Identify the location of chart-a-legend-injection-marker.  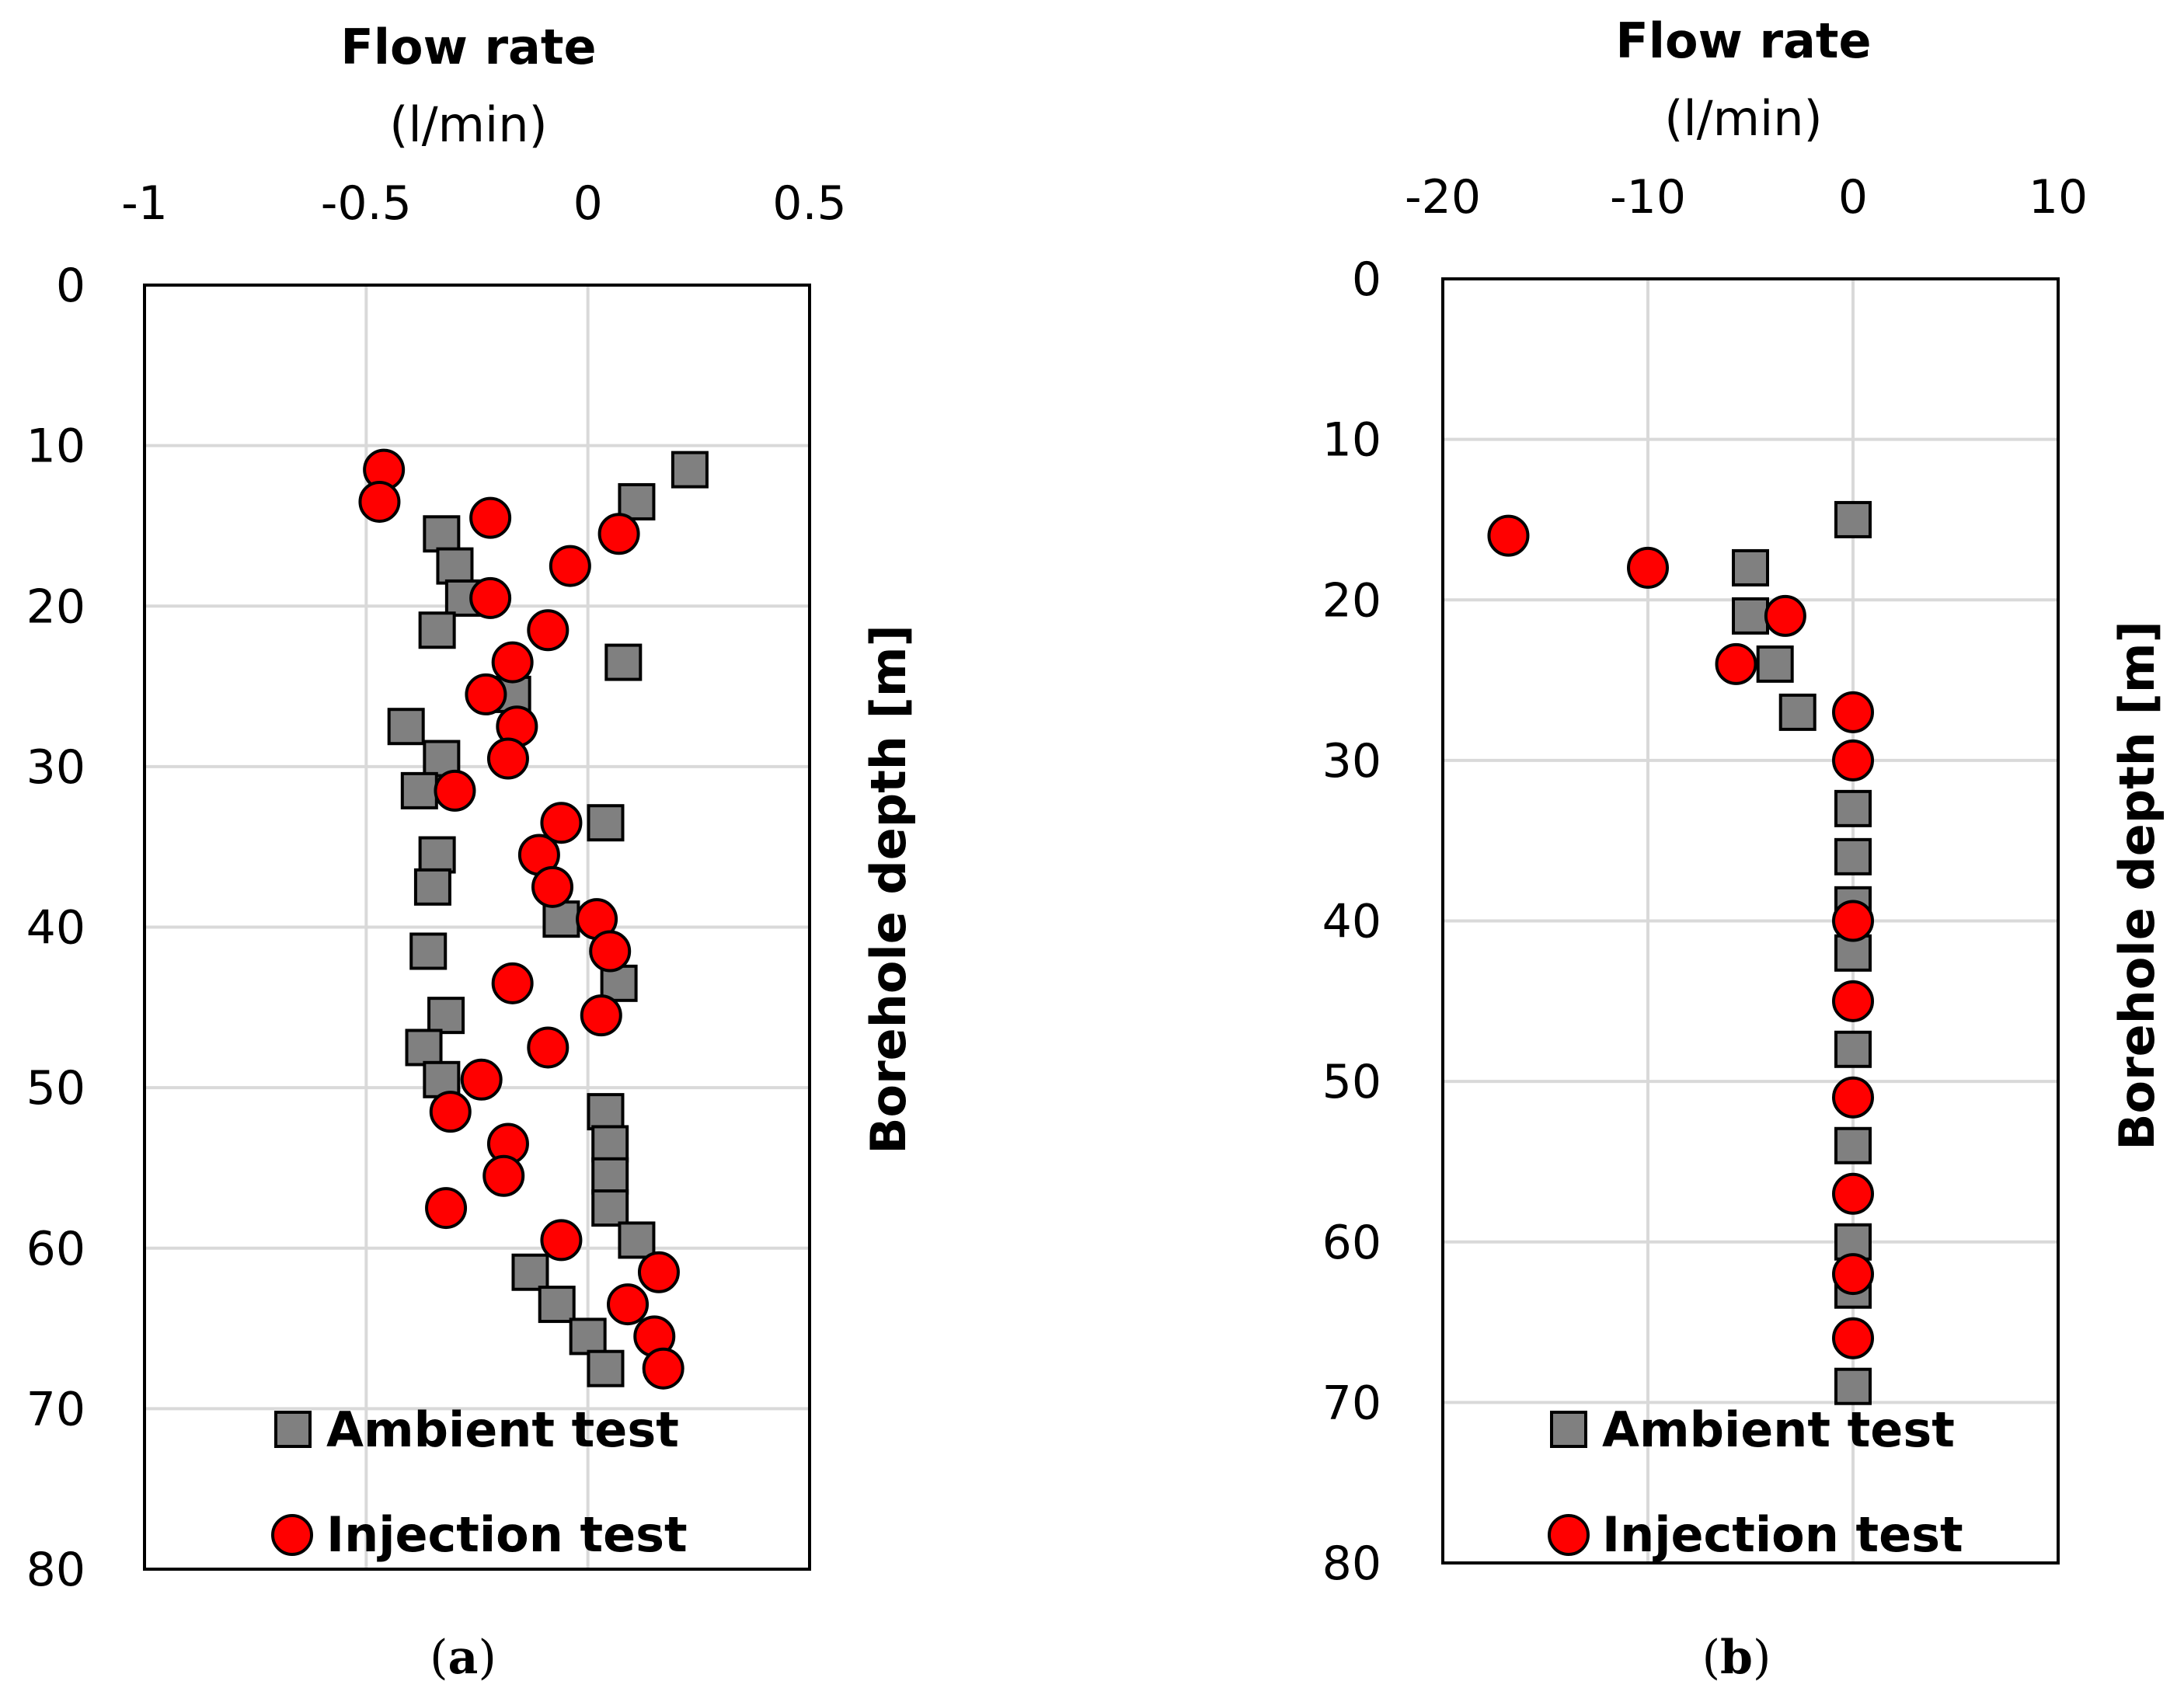
(292, 1535).